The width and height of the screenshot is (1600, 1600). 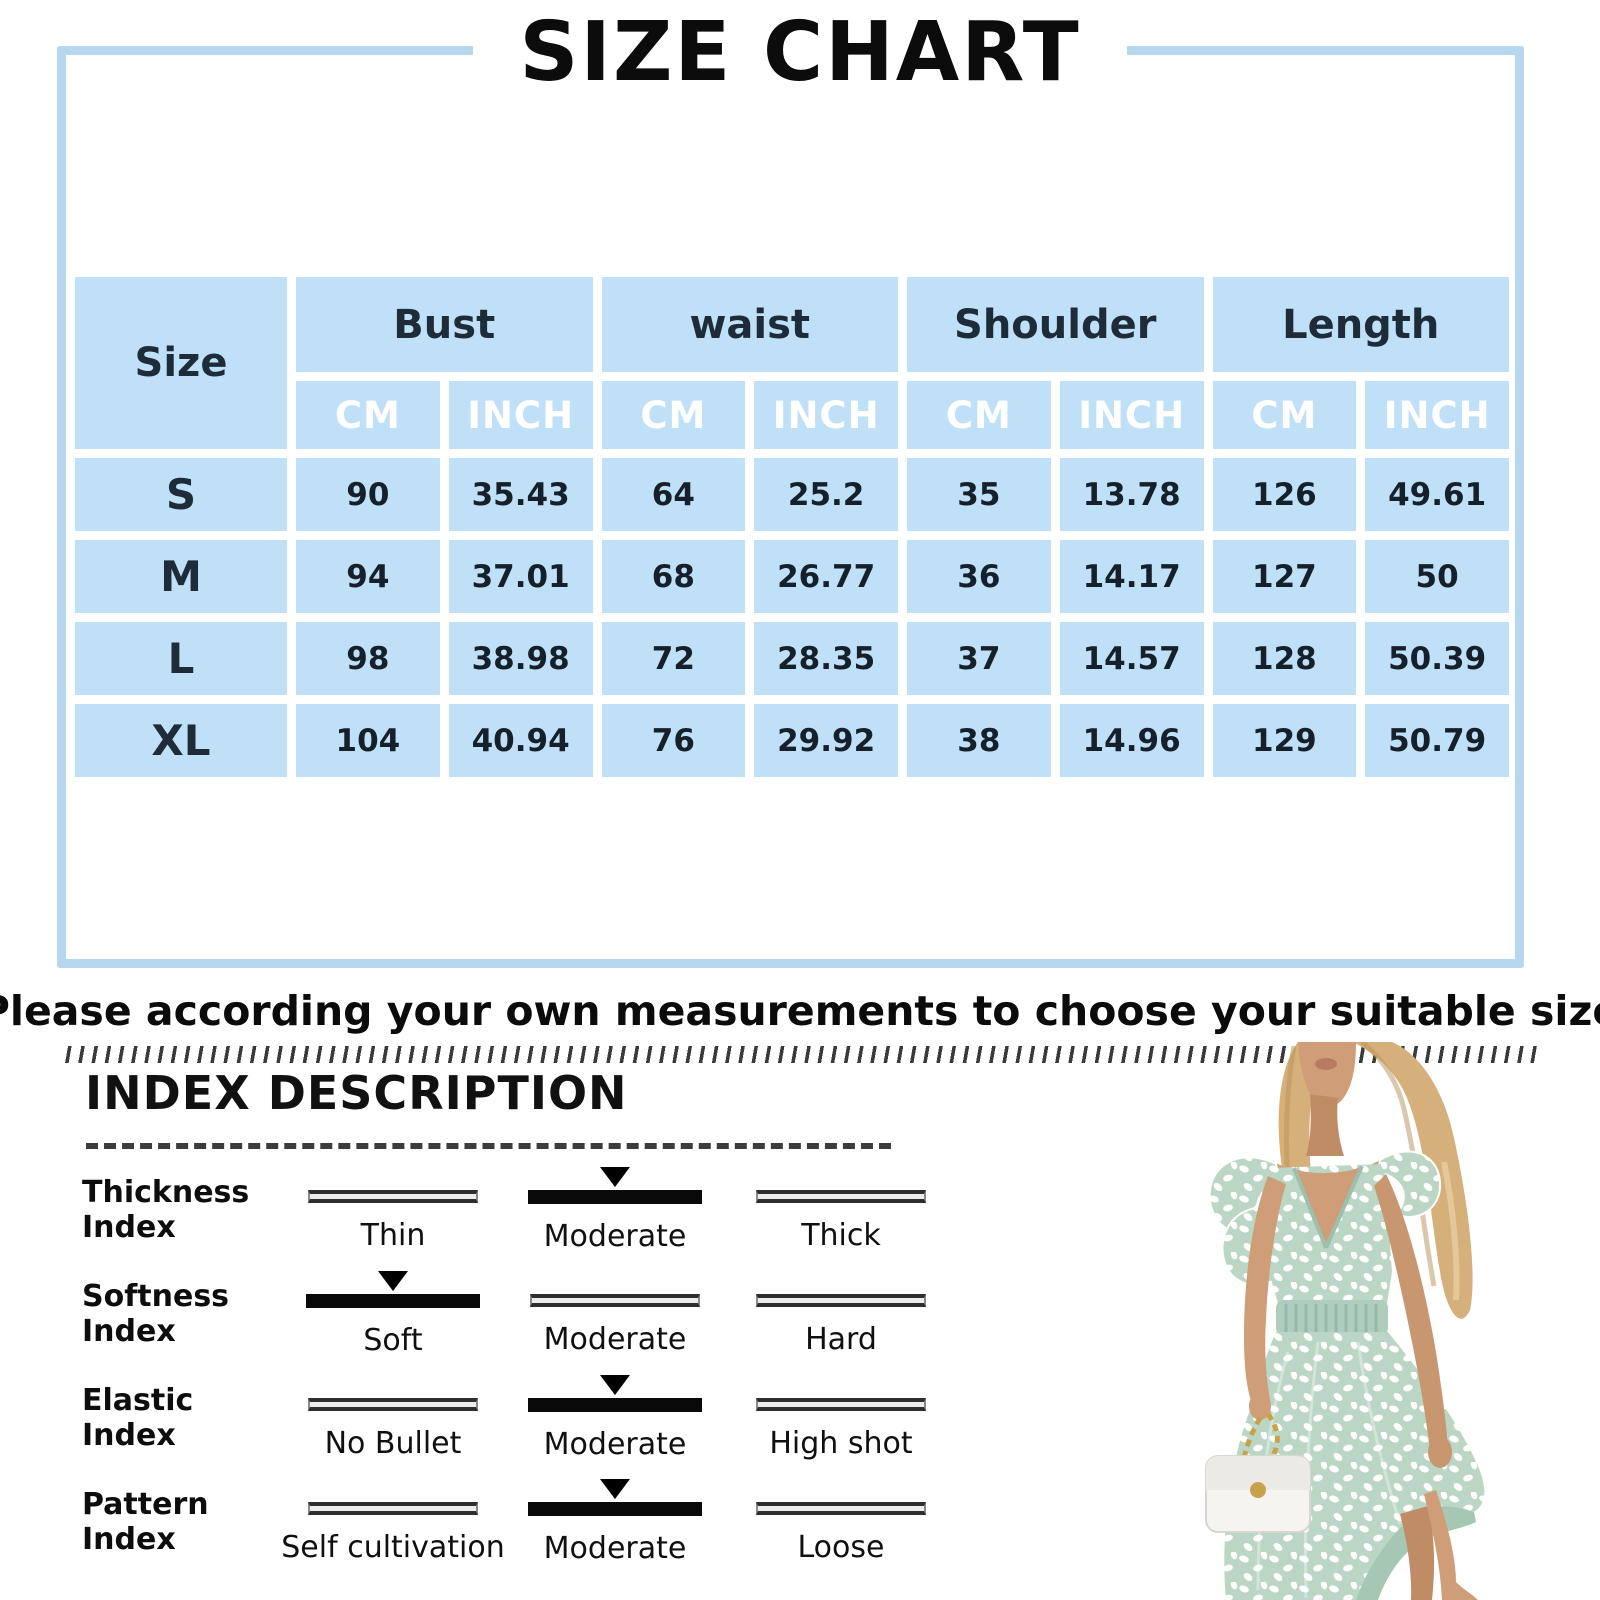 I want to click on value-cell: 50.39, so click(x=1437, y=658).